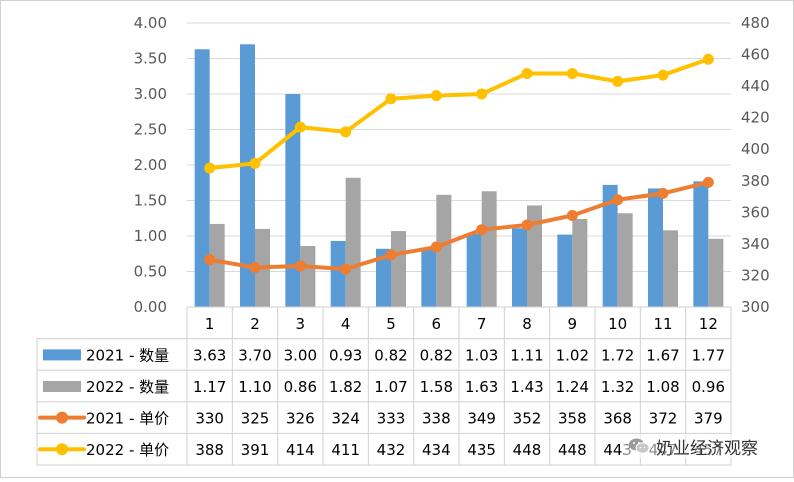  I want to click on data-label: 432, so click(391, 450).